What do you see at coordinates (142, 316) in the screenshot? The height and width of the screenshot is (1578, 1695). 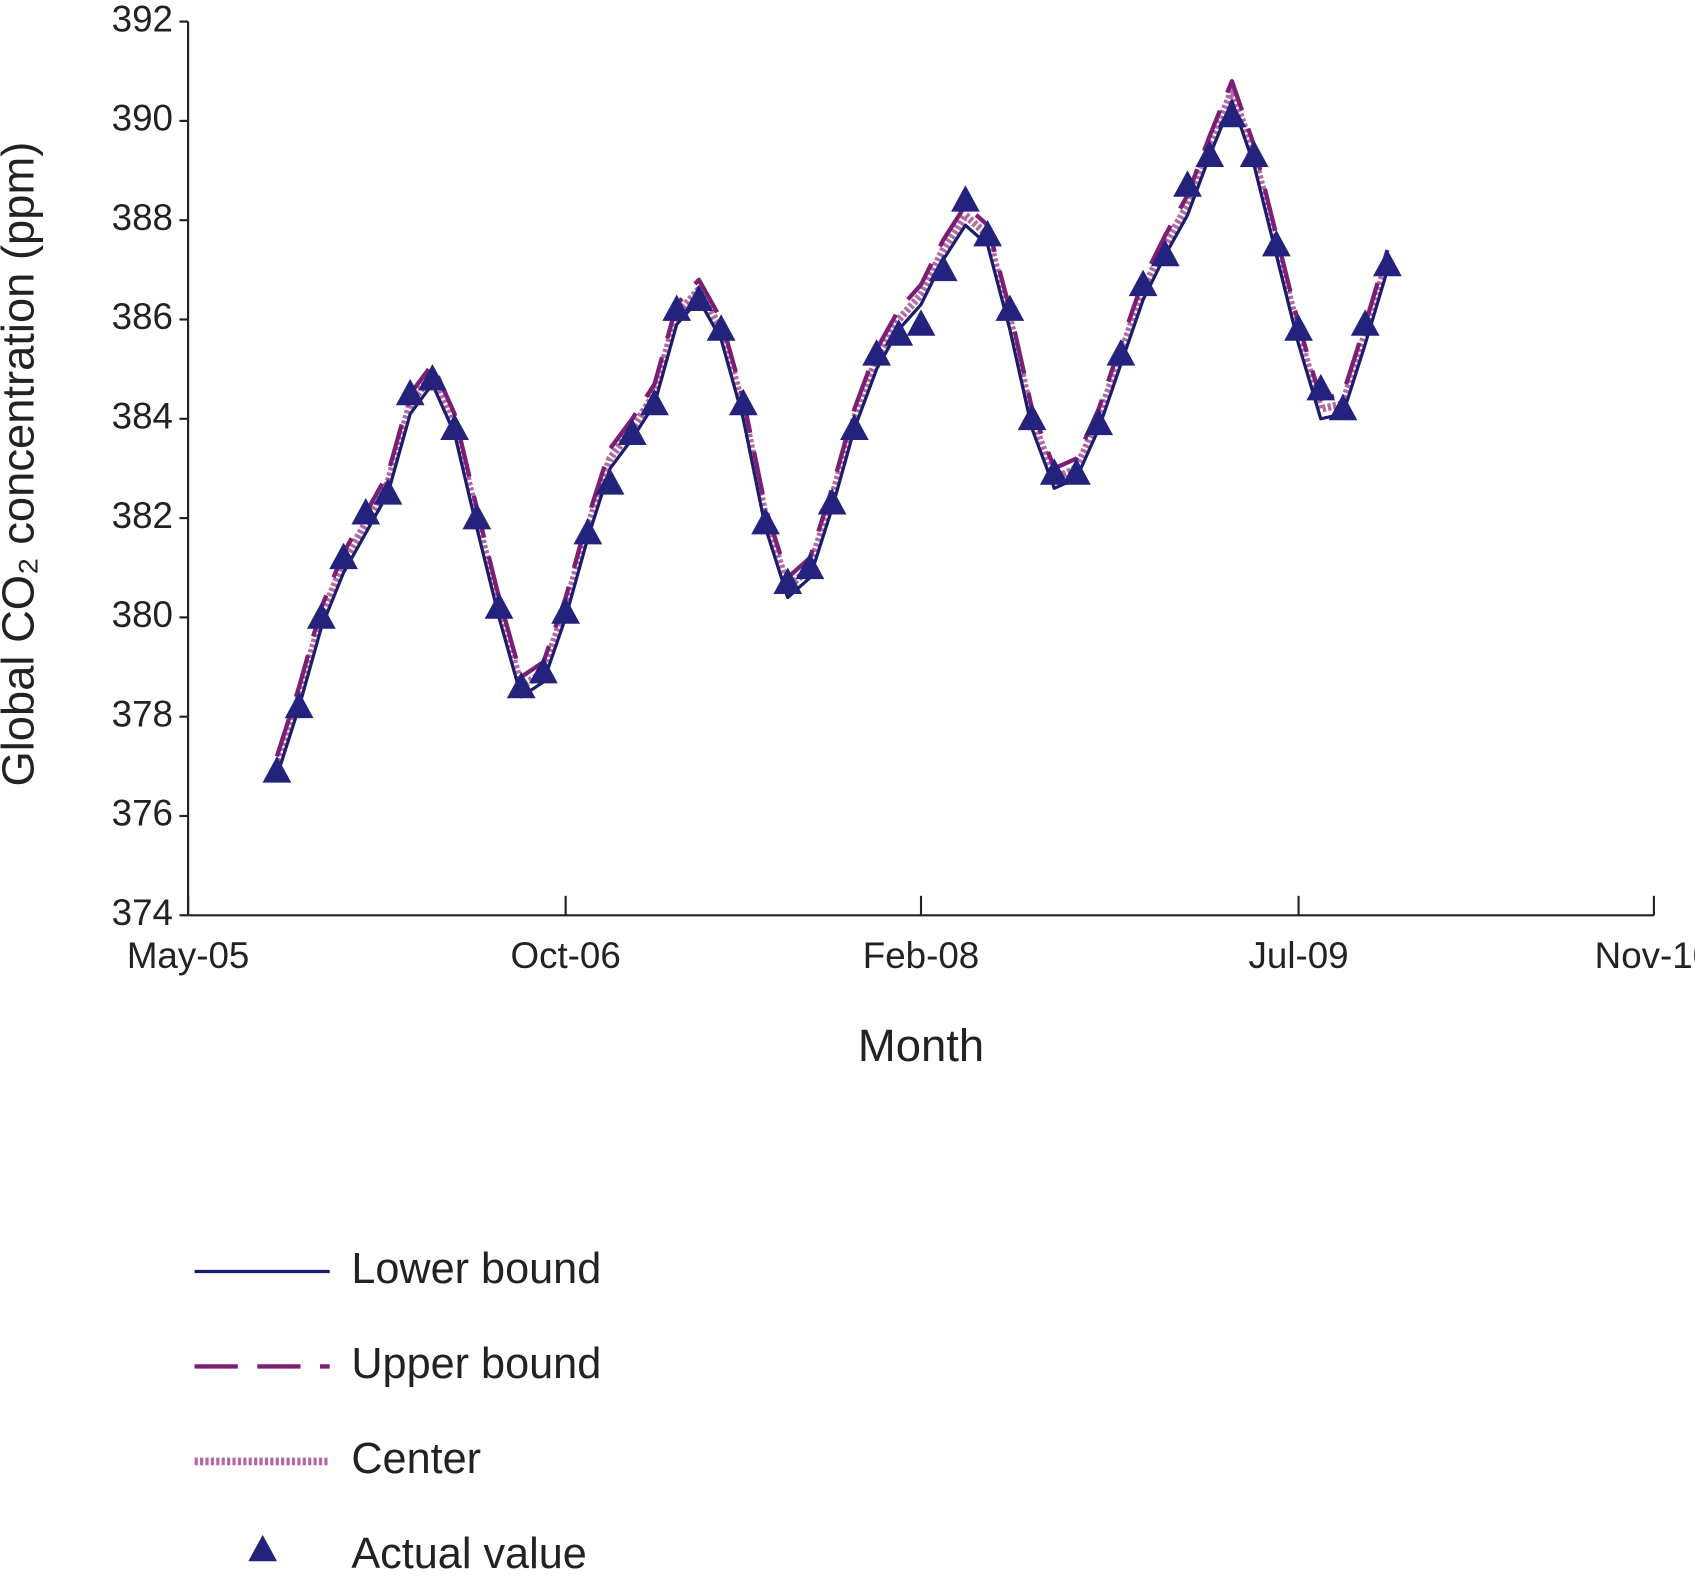 I see `y-tick-label: 386` at bounding box center [142, 316].